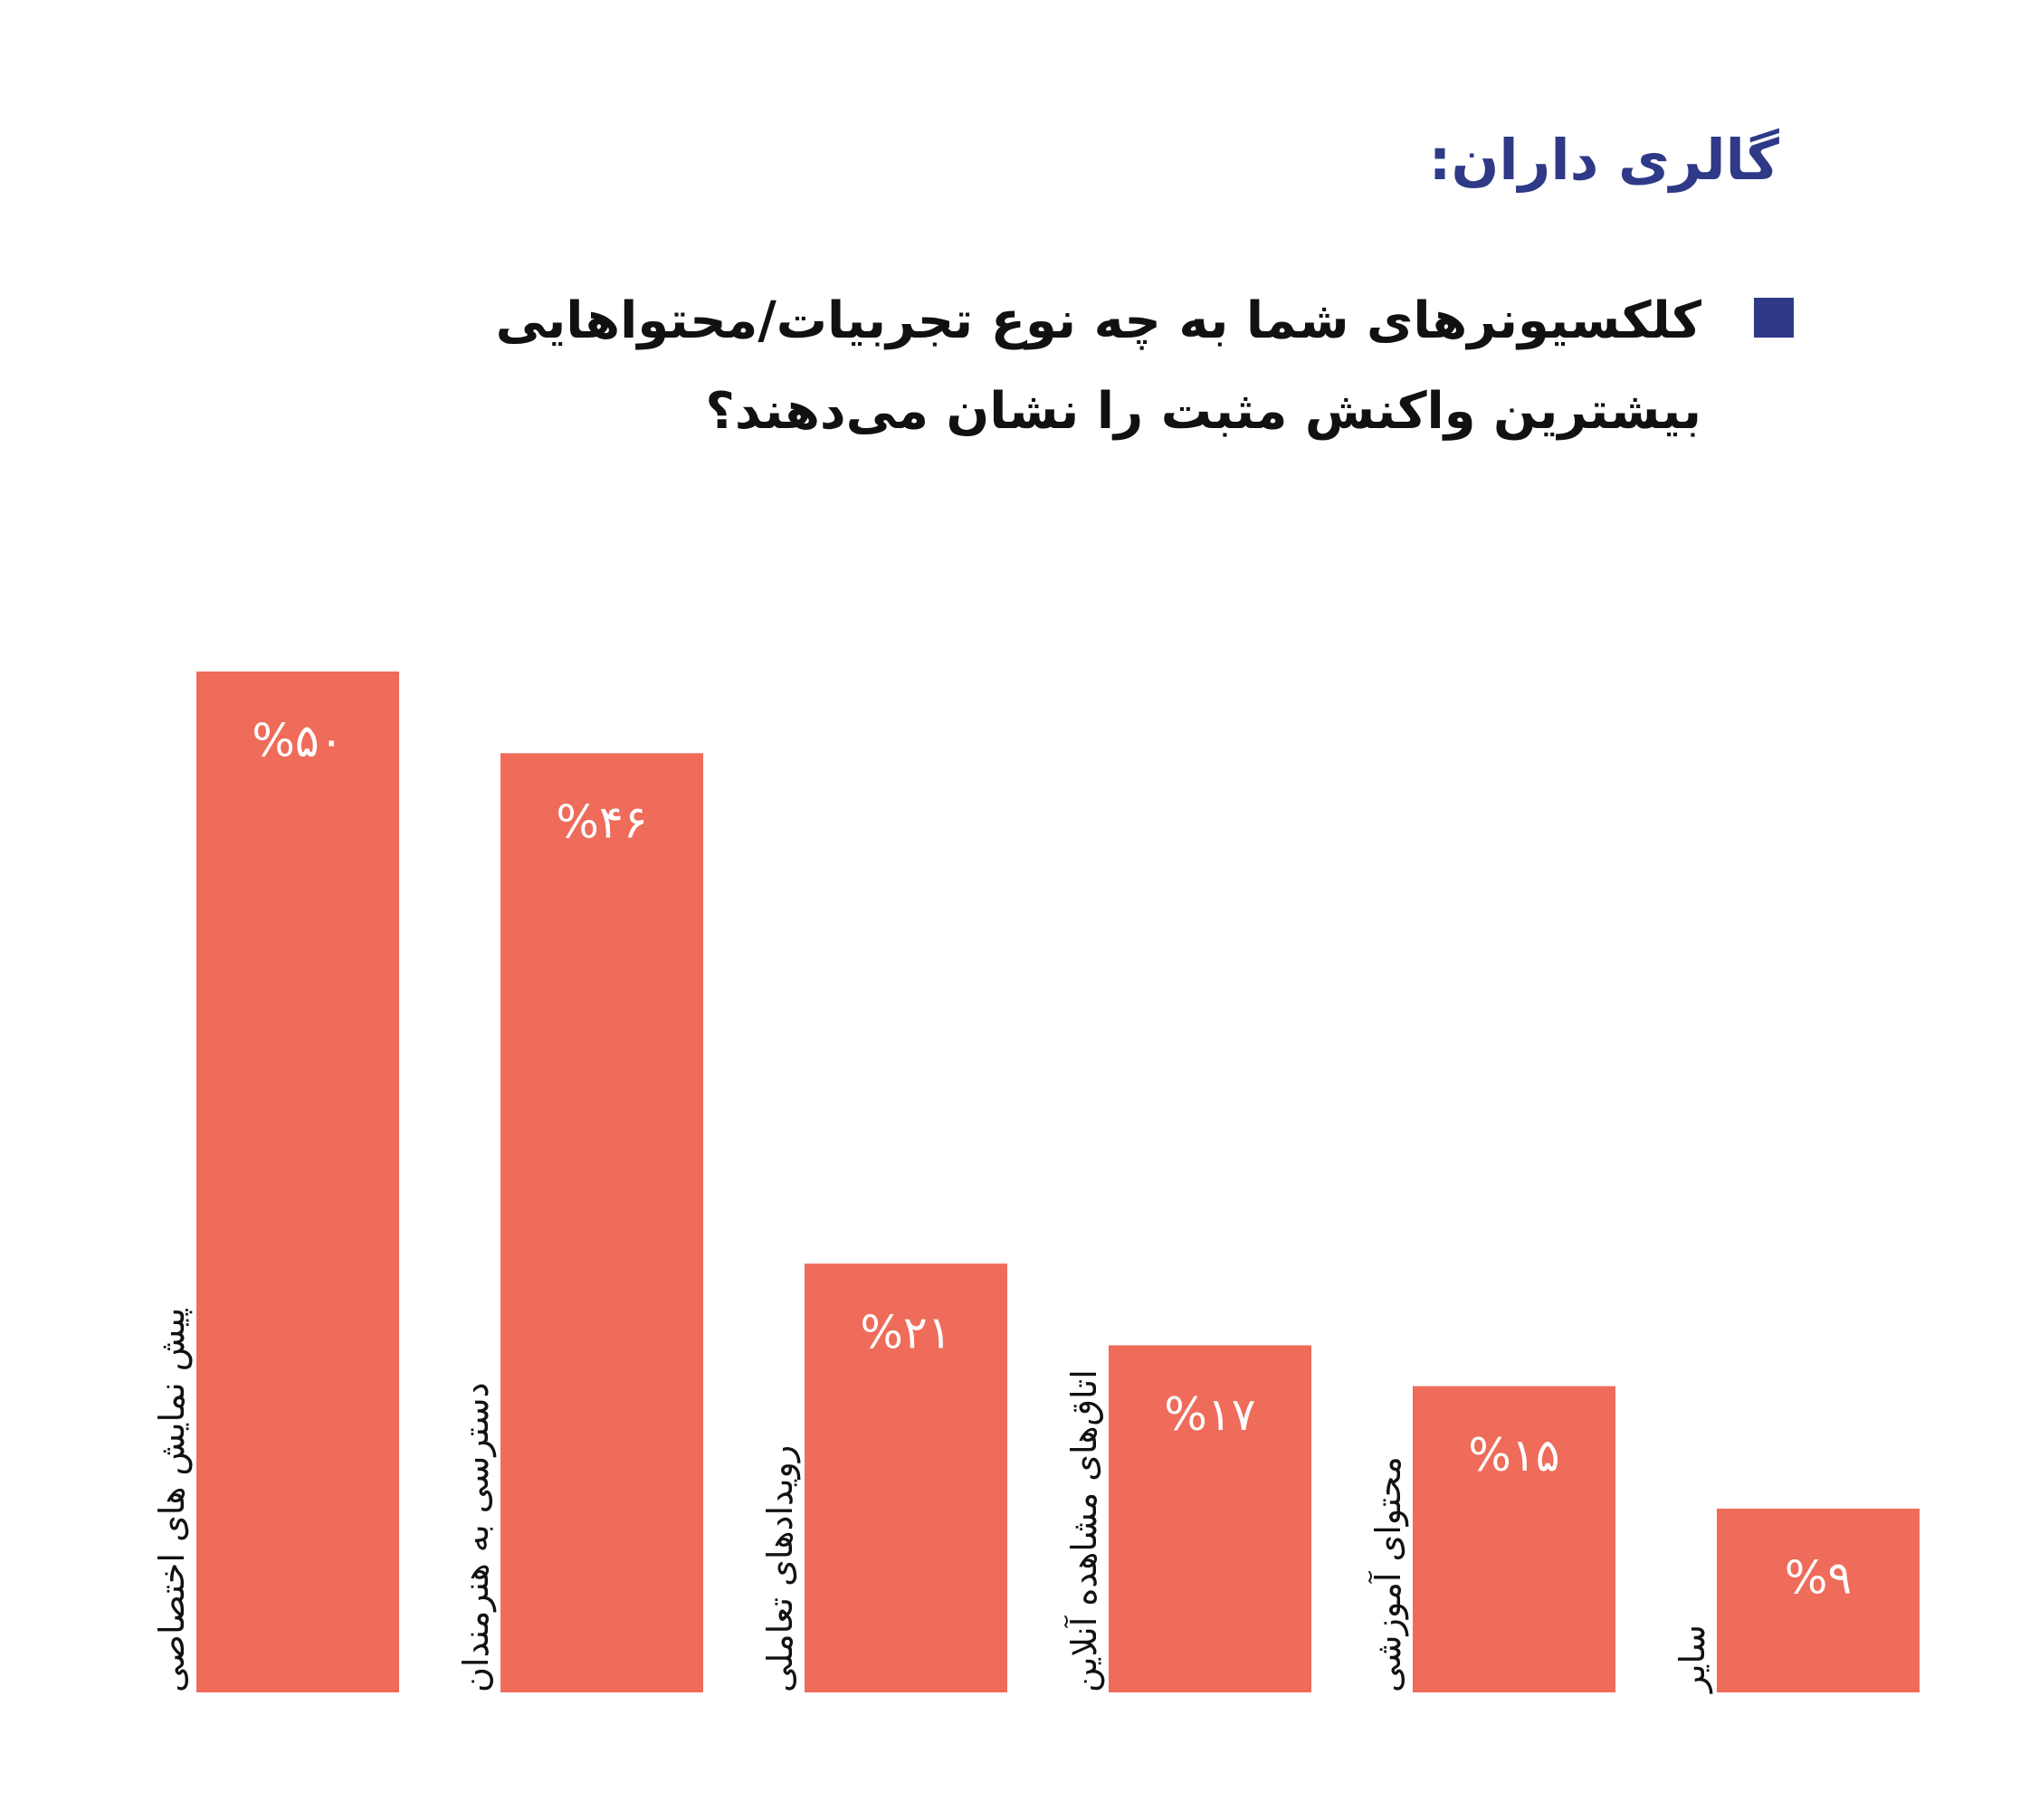 This screenshot has width=2020, height=1820. Describe the element at coordinates (1388, 1574) in the screenshot. I see `x-tick-label: محتوای آموزشی` at that location.